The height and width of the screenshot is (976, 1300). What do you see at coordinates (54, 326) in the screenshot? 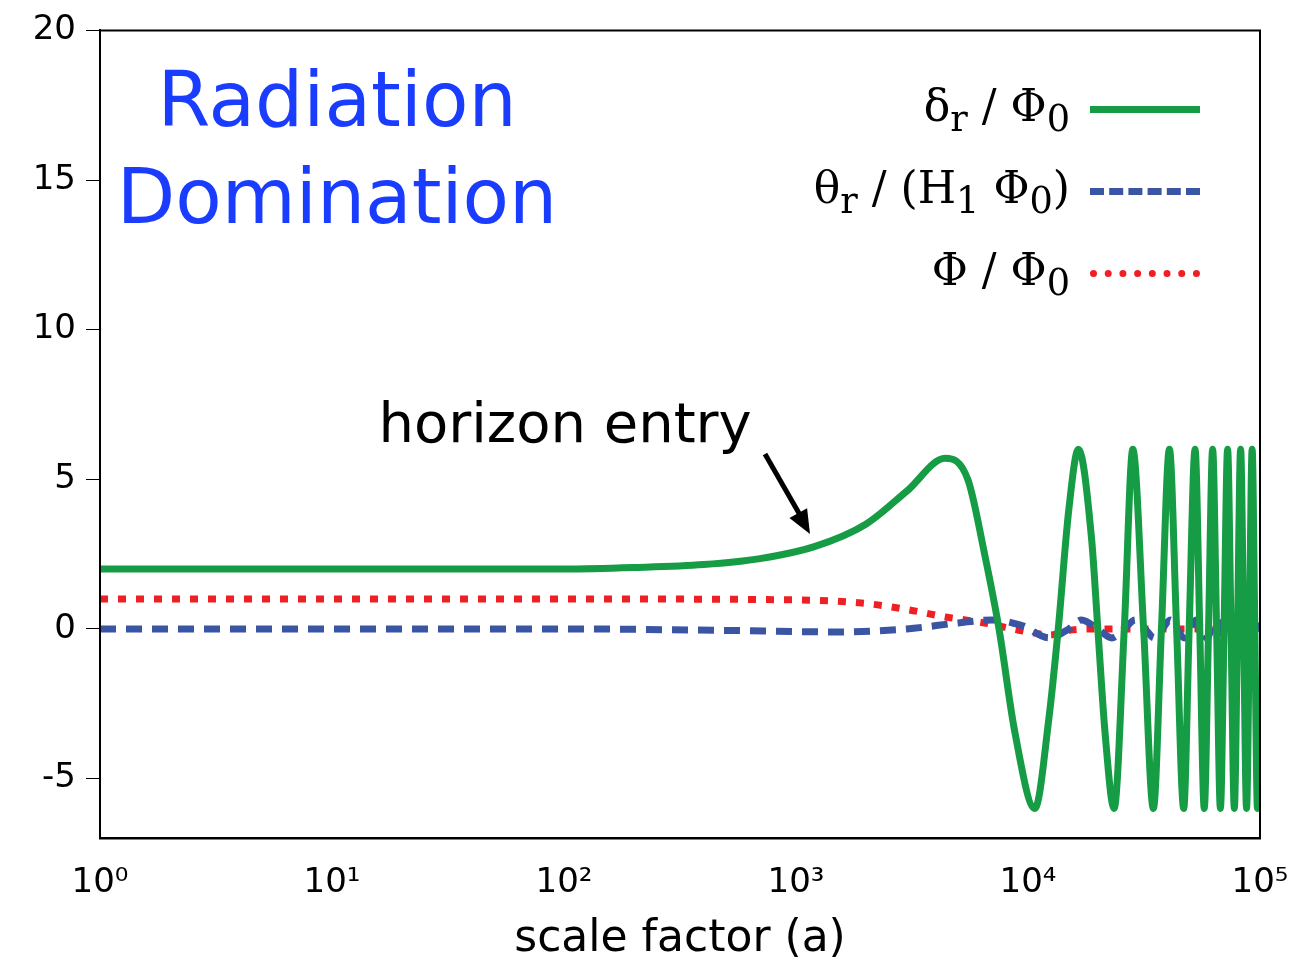
I see `y-tick-label: 10` at bounding box center [54, 326].